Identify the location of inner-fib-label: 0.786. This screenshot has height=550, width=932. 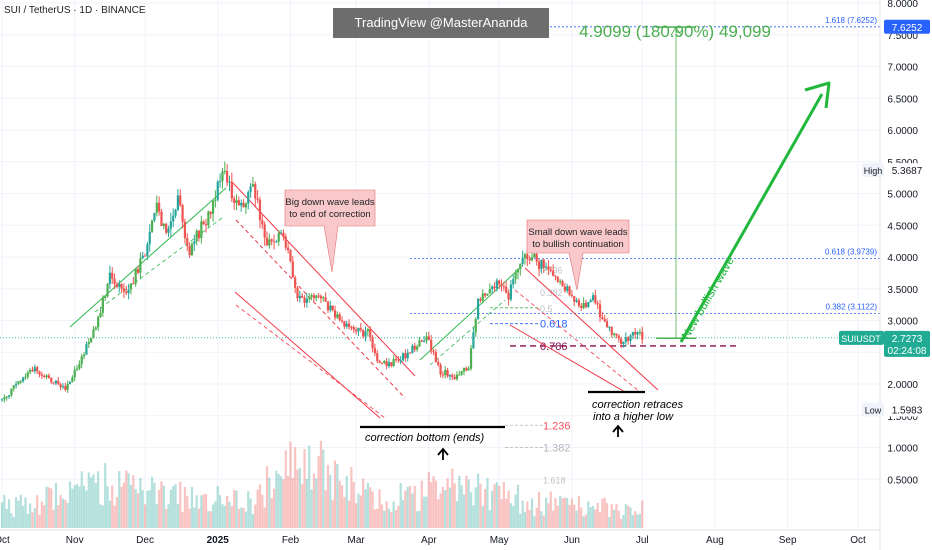
(554, 347).